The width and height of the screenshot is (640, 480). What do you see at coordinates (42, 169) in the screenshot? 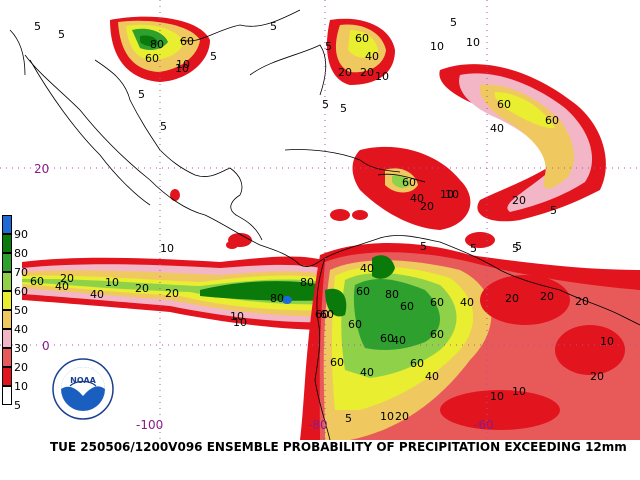
I see `lat-label-20: 20` at bounding box center [42, 169].